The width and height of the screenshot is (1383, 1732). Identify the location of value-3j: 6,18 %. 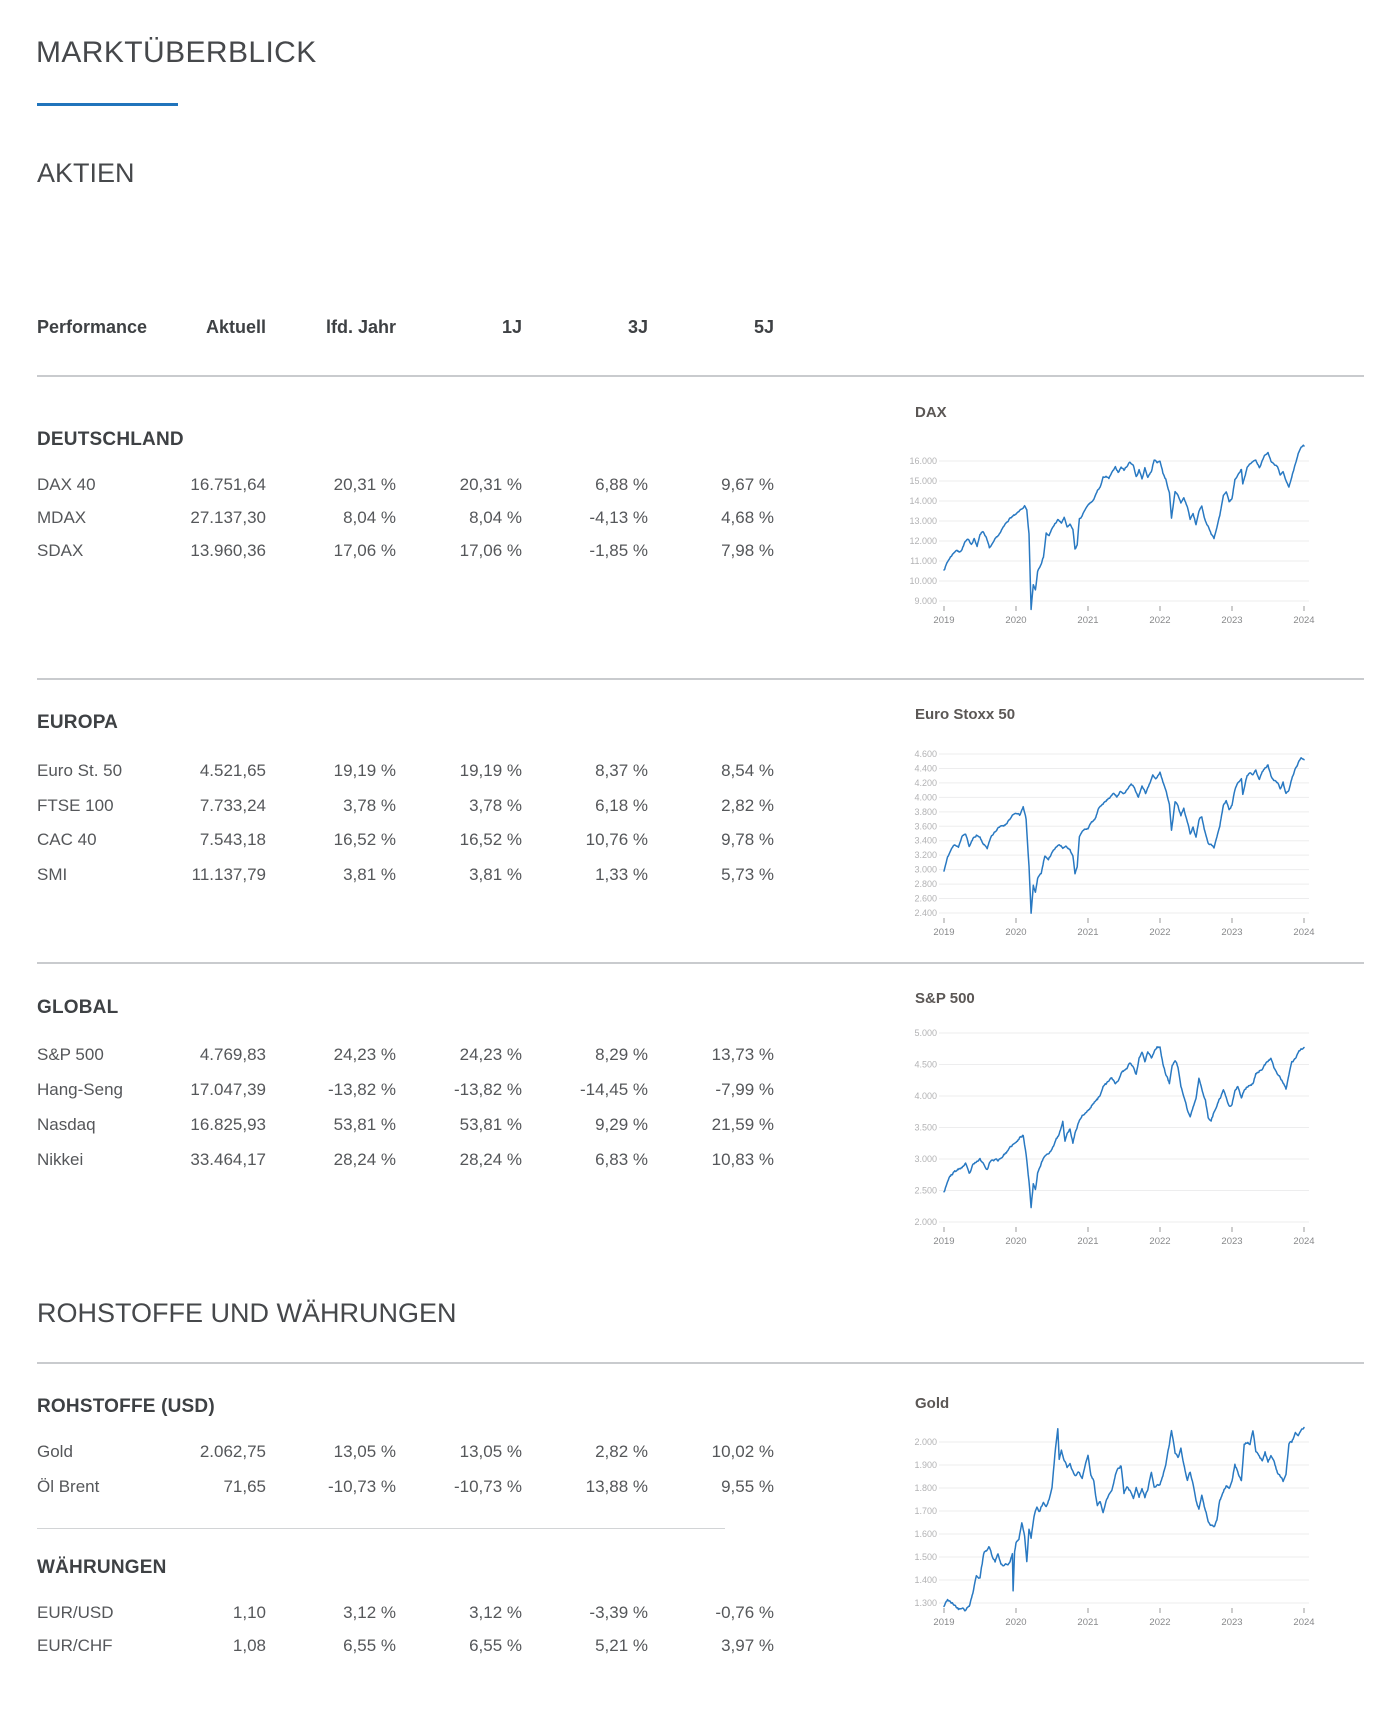
(621, 805).